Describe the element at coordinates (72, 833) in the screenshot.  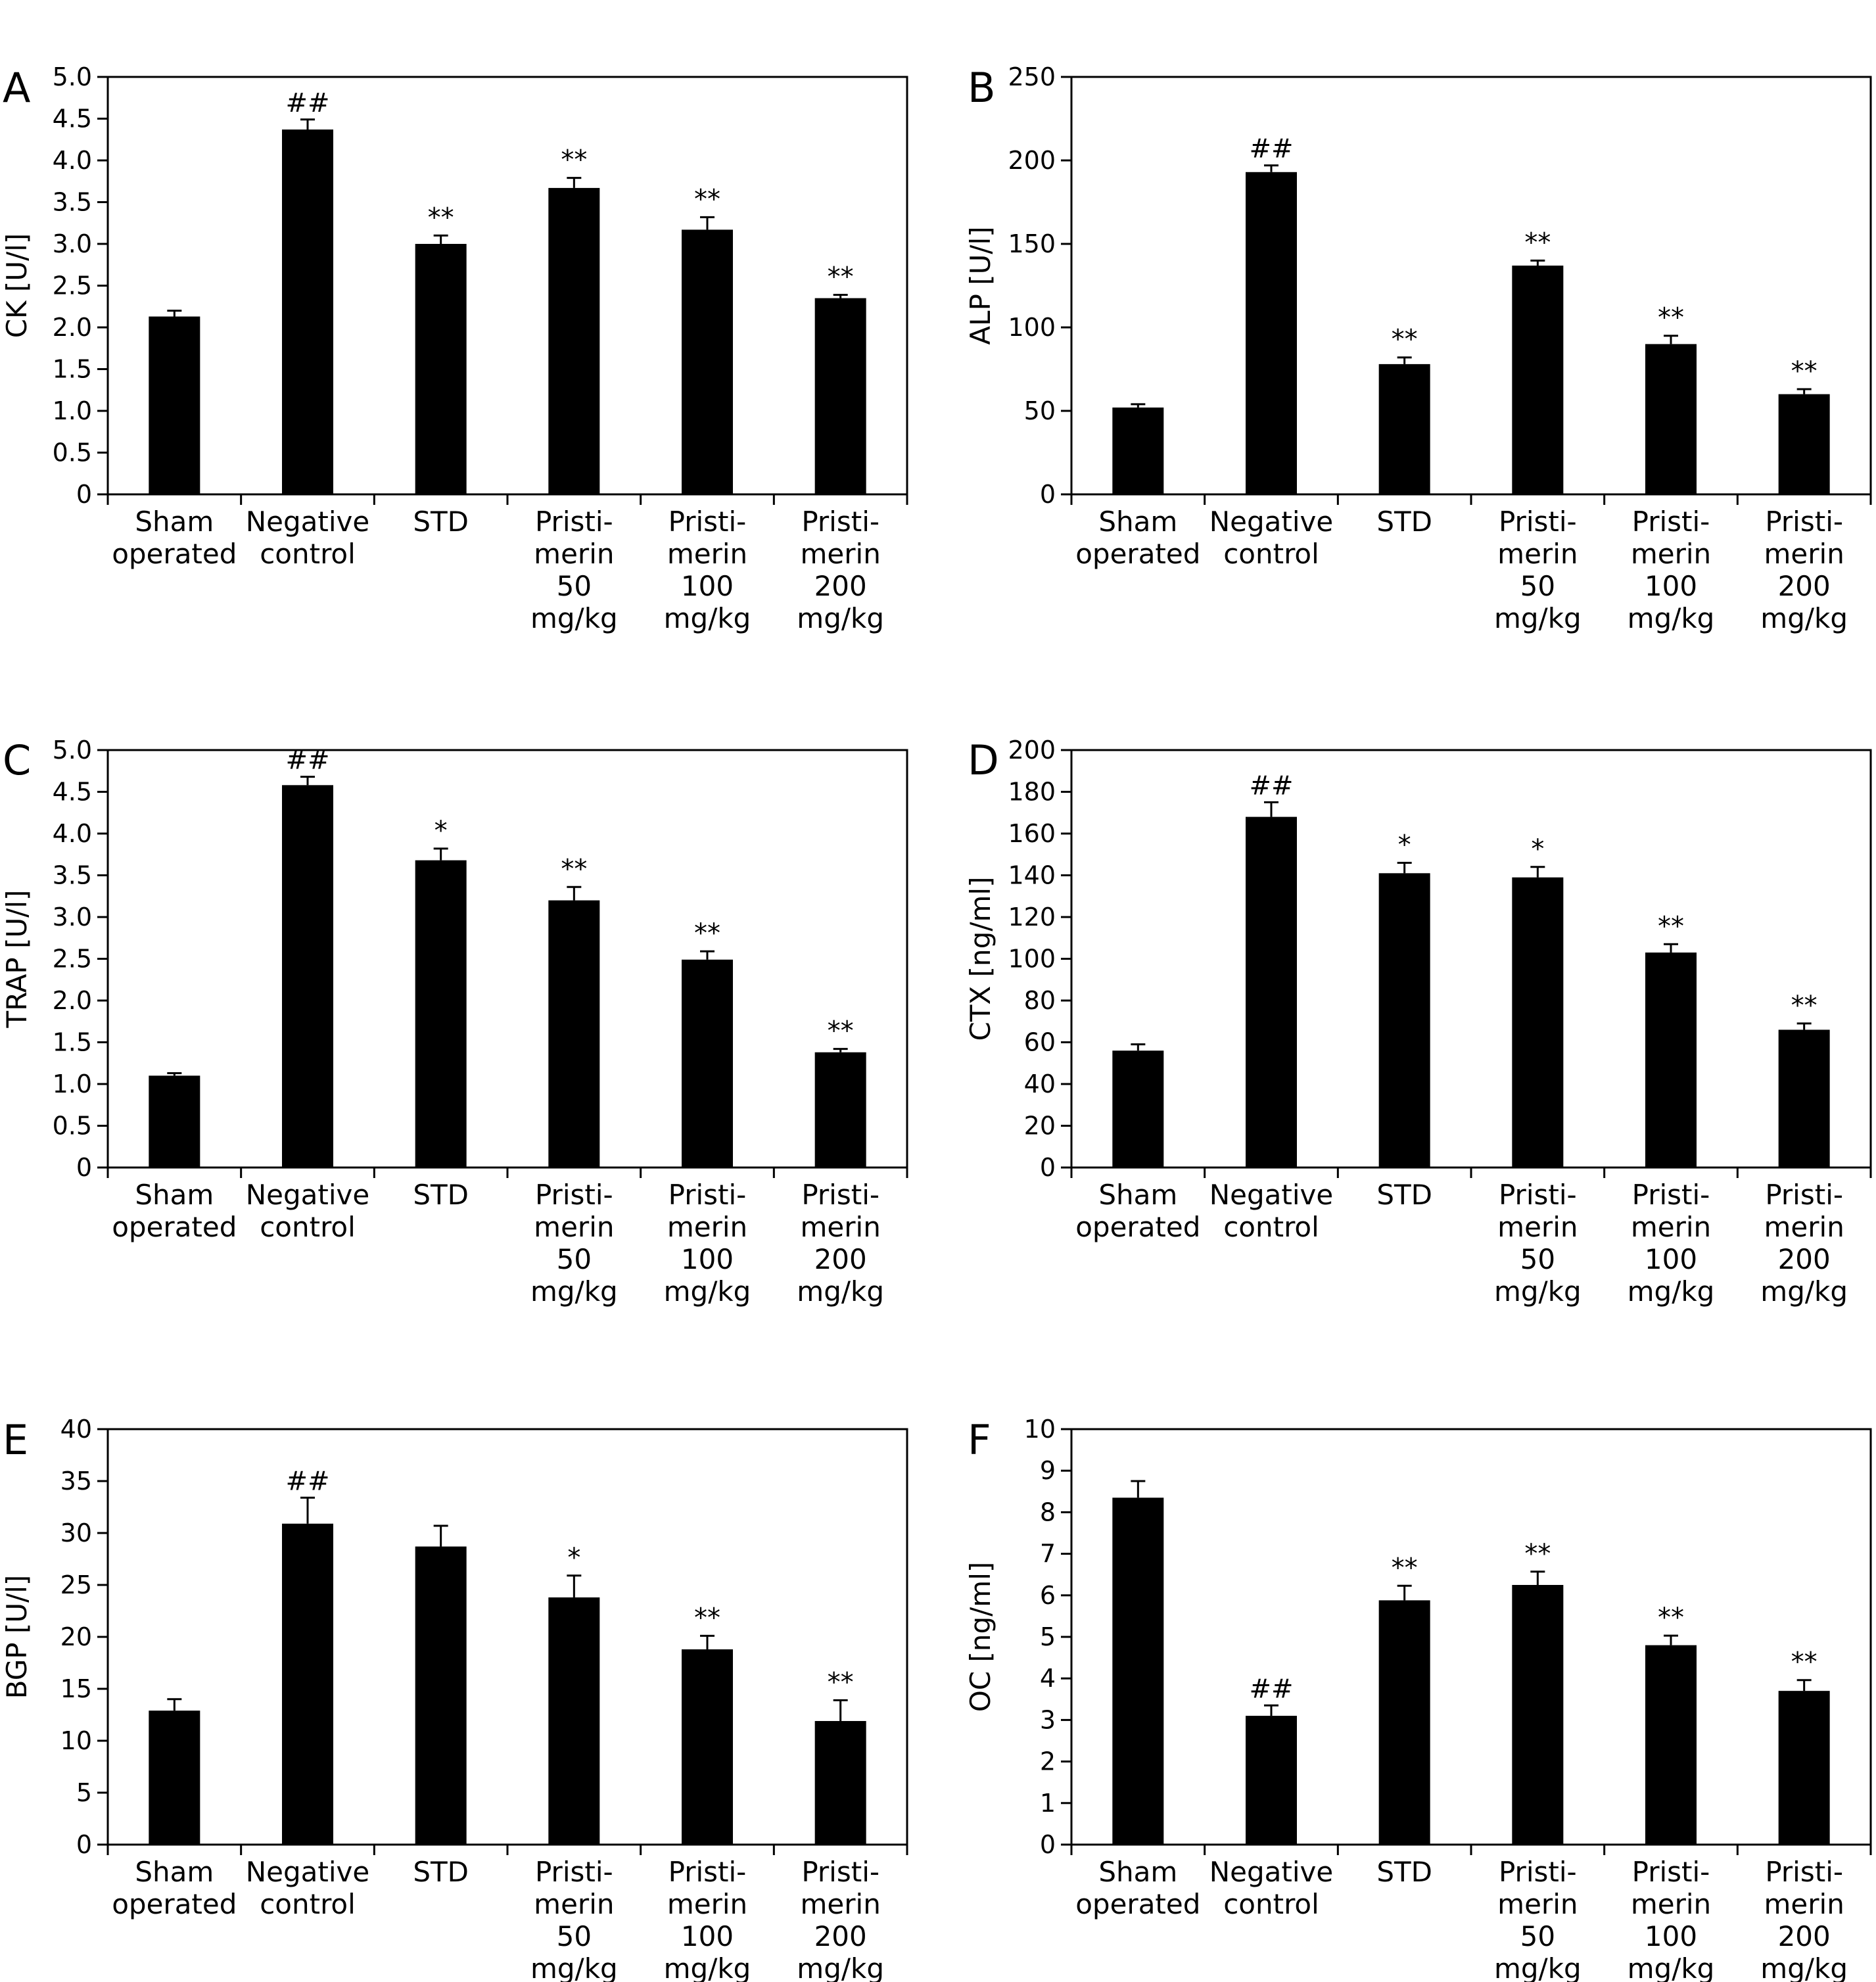
I see `y-tick-label: 4.0` at that location.